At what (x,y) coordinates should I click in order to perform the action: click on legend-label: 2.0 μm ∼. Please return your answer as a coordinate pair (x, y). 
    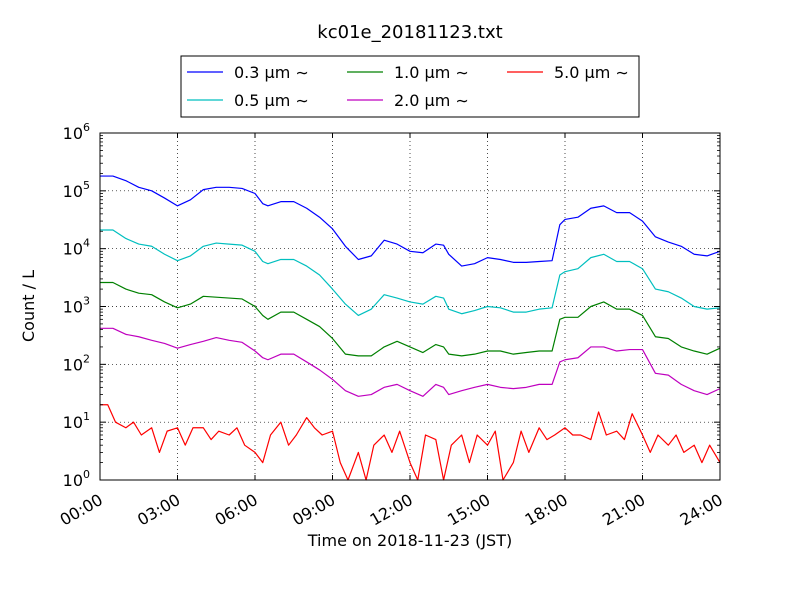
    Looking at the image, I should click on (431, 100).